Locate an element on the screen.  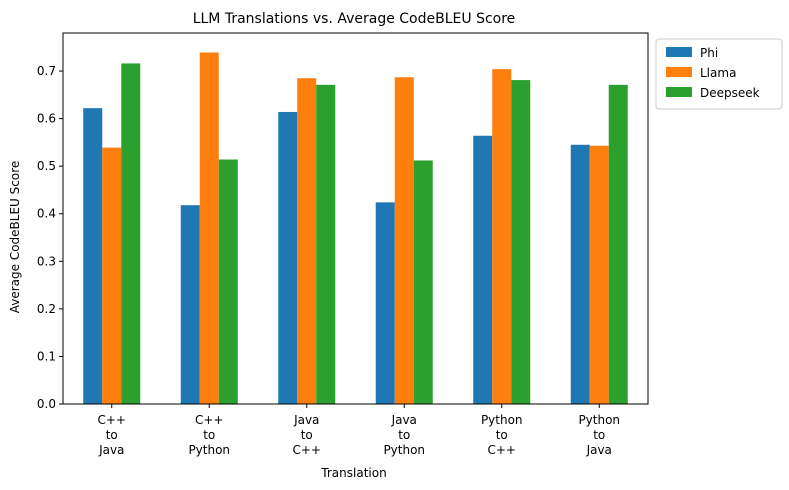
y-tick-label: 0.4 is located at coordinates (46, 214).